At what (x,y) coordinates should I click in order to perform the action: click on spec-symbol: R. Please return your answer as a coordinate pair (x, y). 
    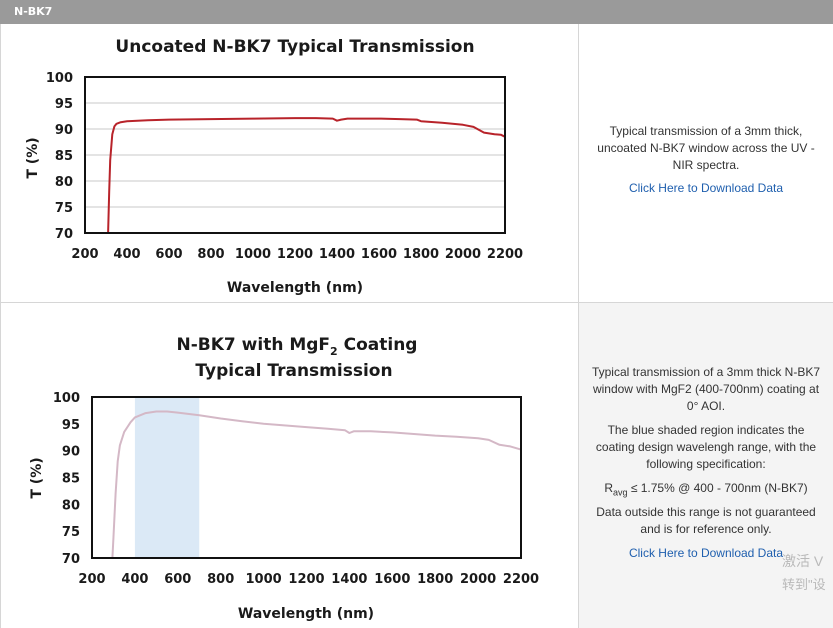
    Looking at the image, I should click on (608, 488).